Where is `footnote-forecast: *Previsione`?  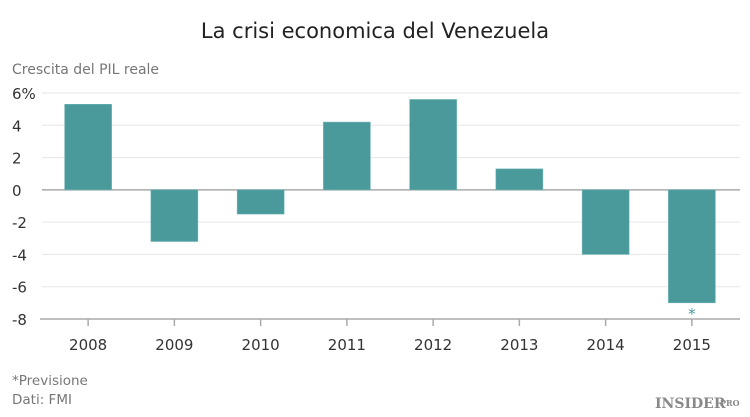
footnote-forecast: *Previsione is located at coordinates (50, 381).